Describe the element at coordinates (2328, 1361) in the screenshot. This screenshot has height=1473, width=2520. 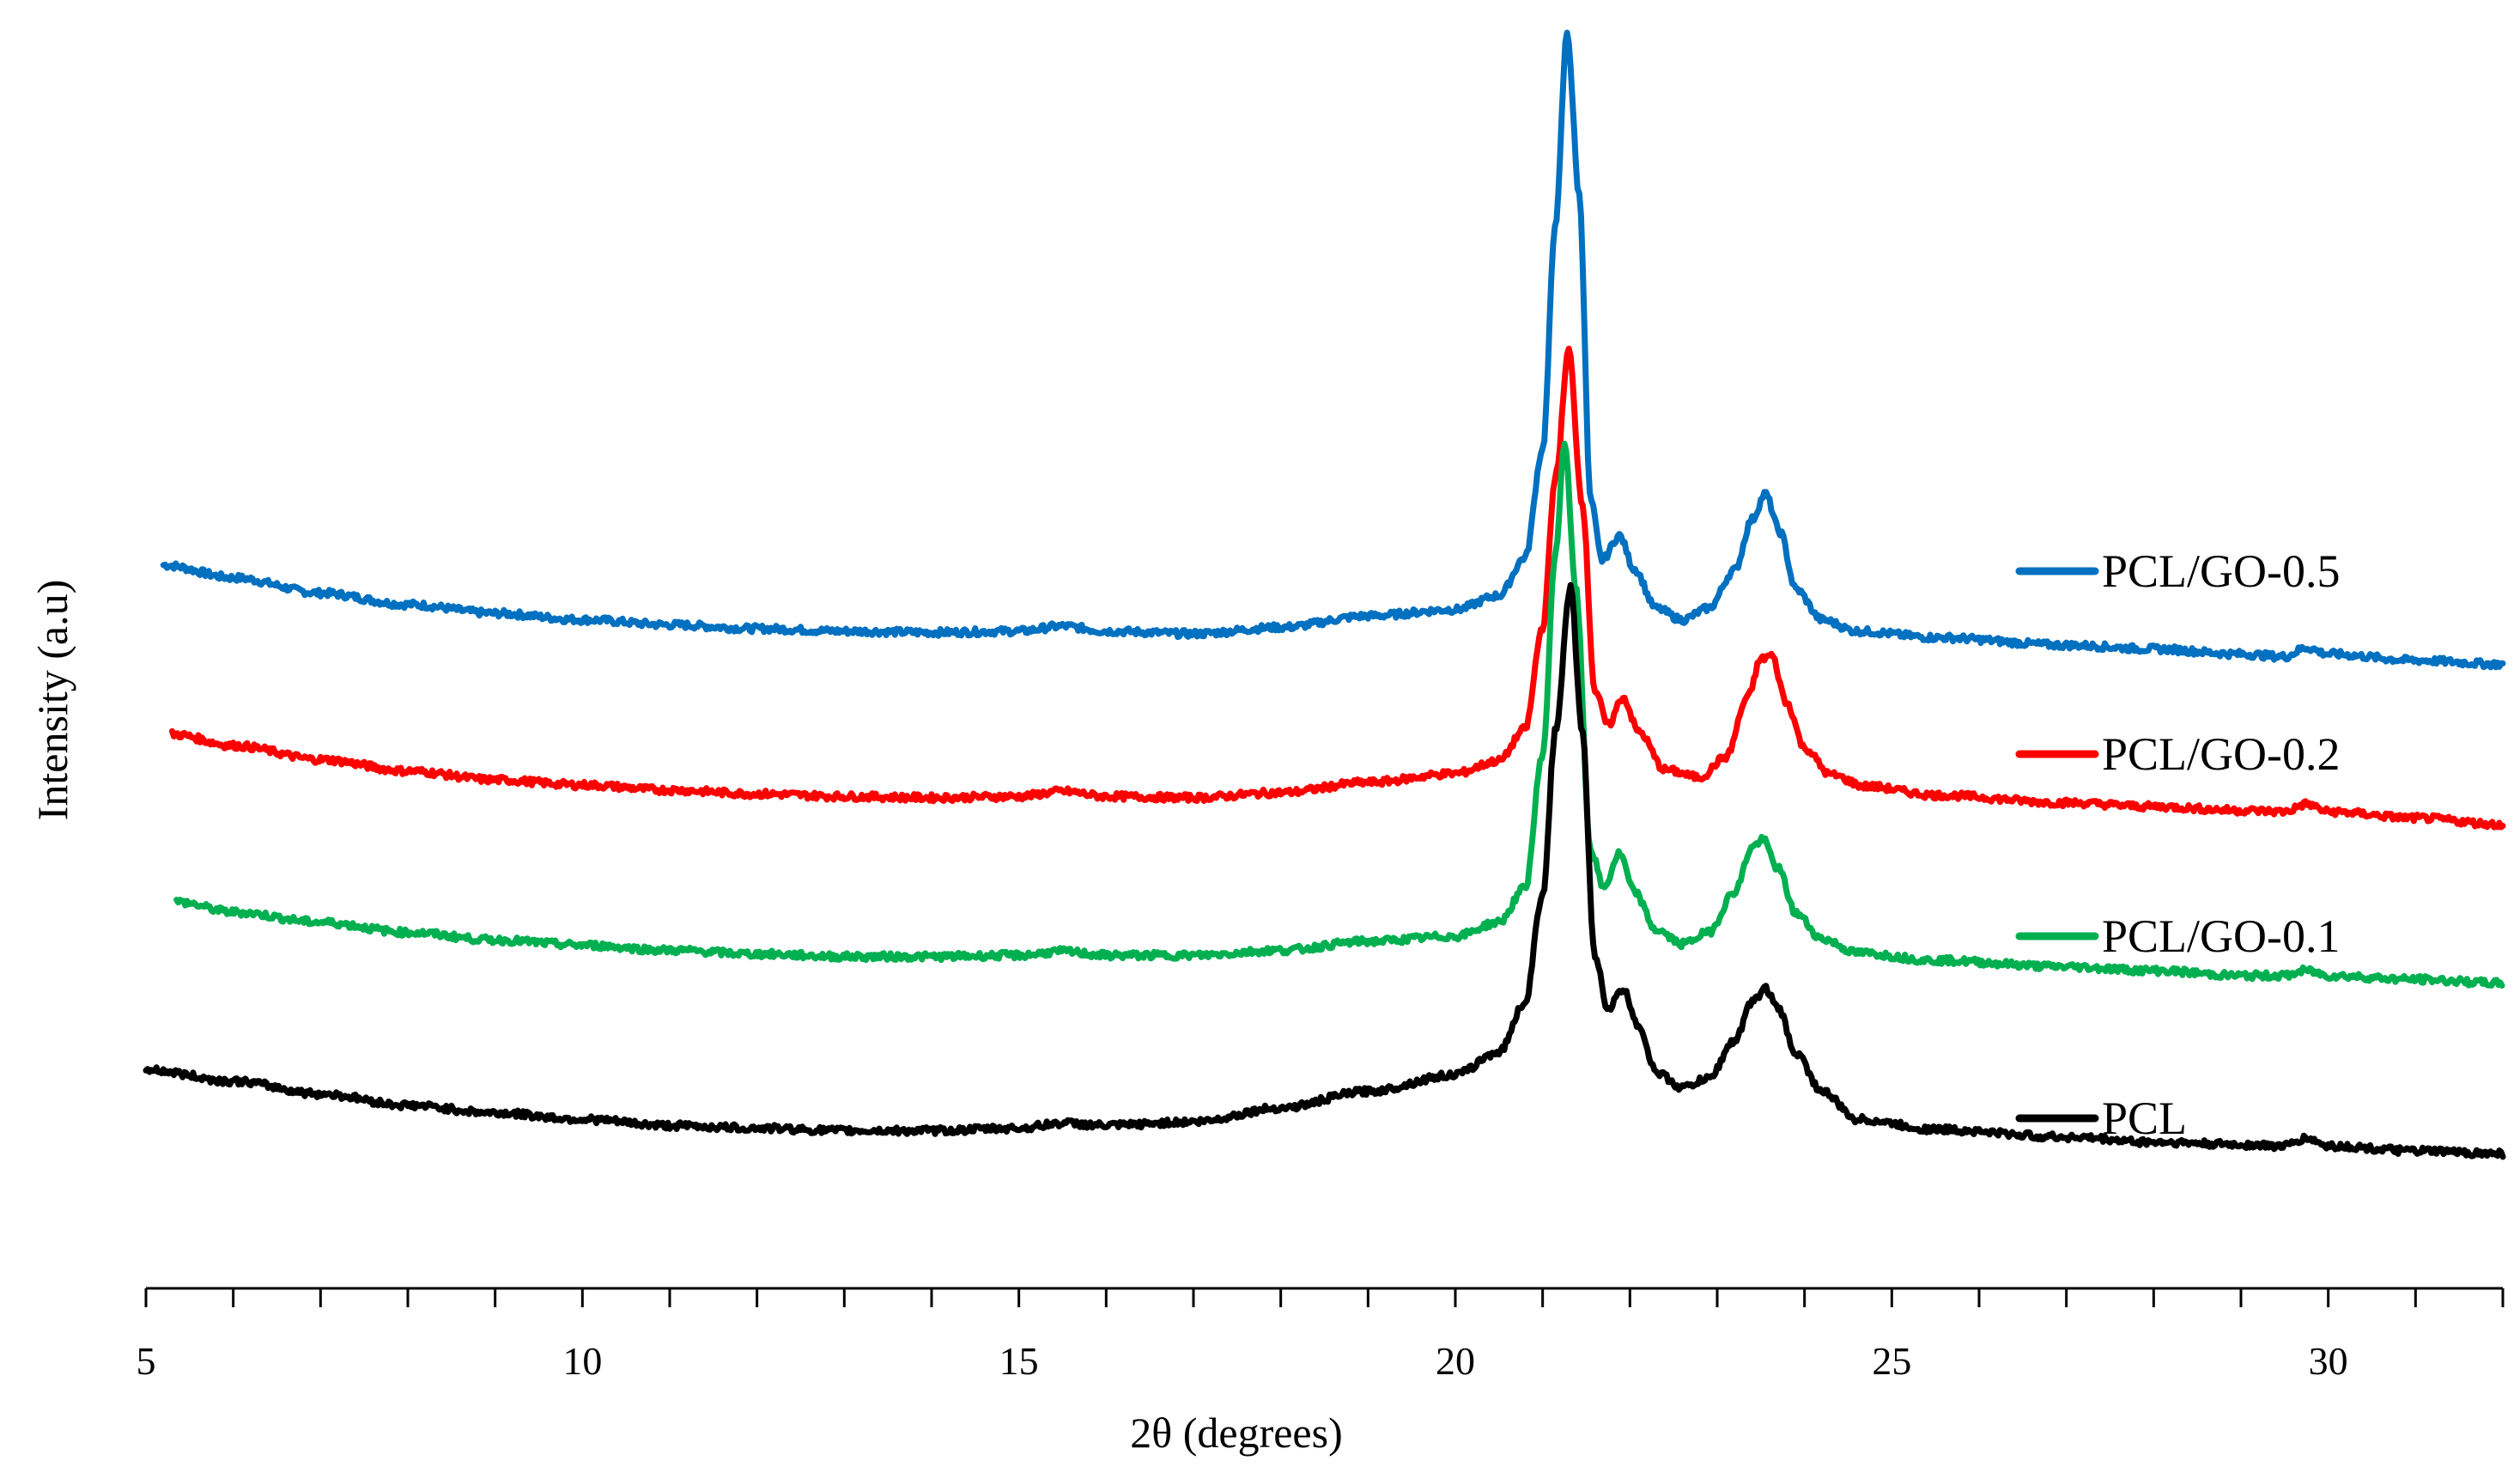
I see `x-tick-label: 30` at that location.